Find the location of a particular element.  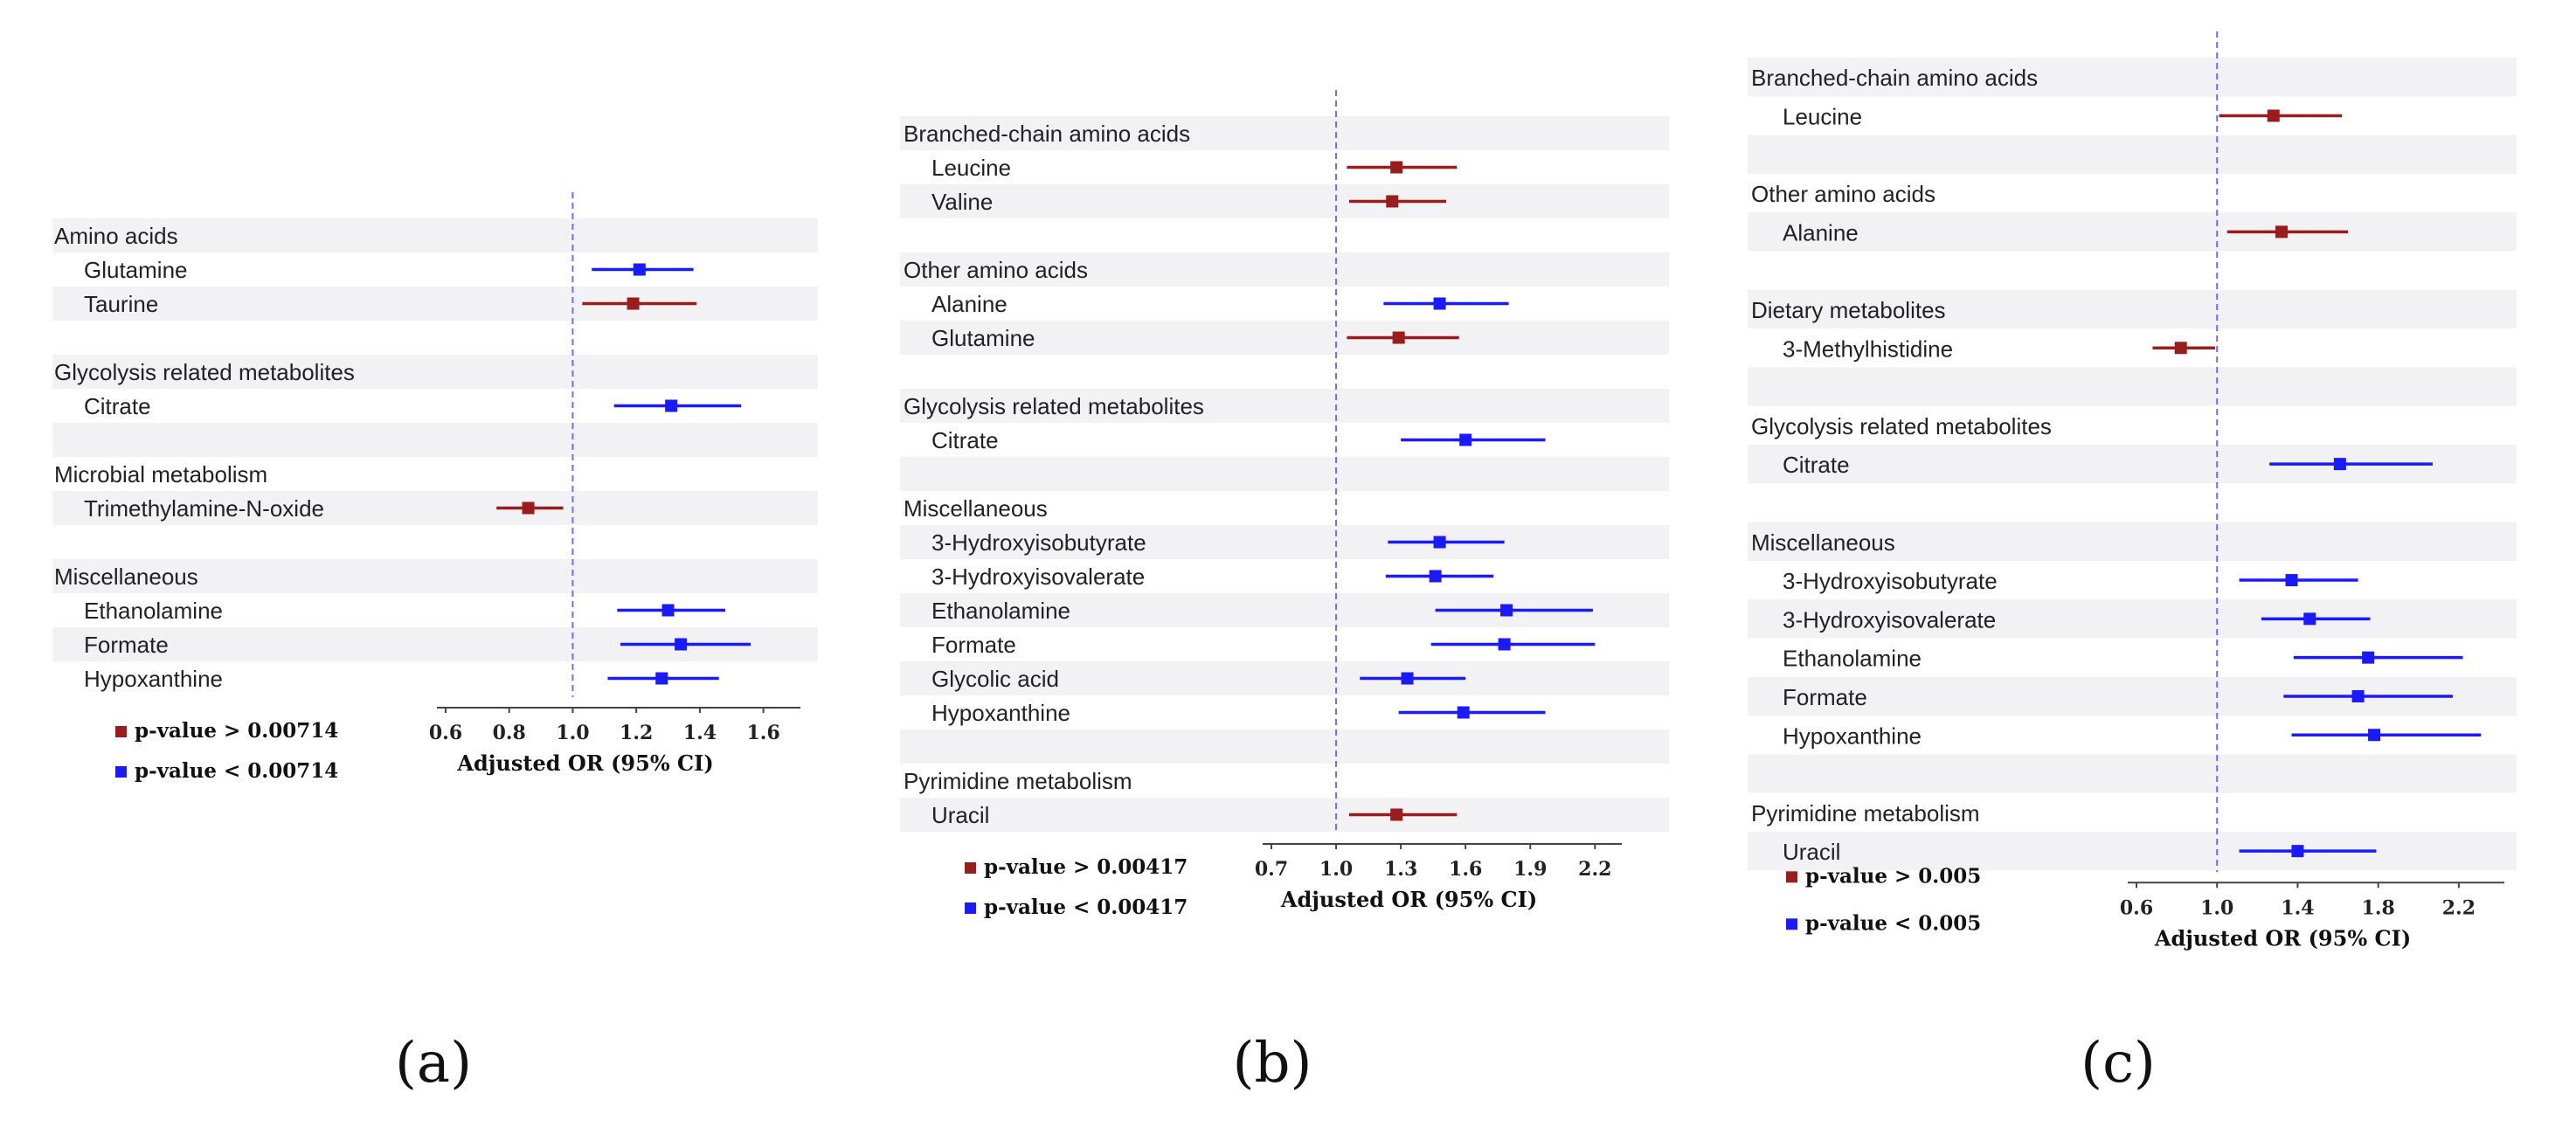

metabolite-label: Citrate is located at coordinates (965, 440).